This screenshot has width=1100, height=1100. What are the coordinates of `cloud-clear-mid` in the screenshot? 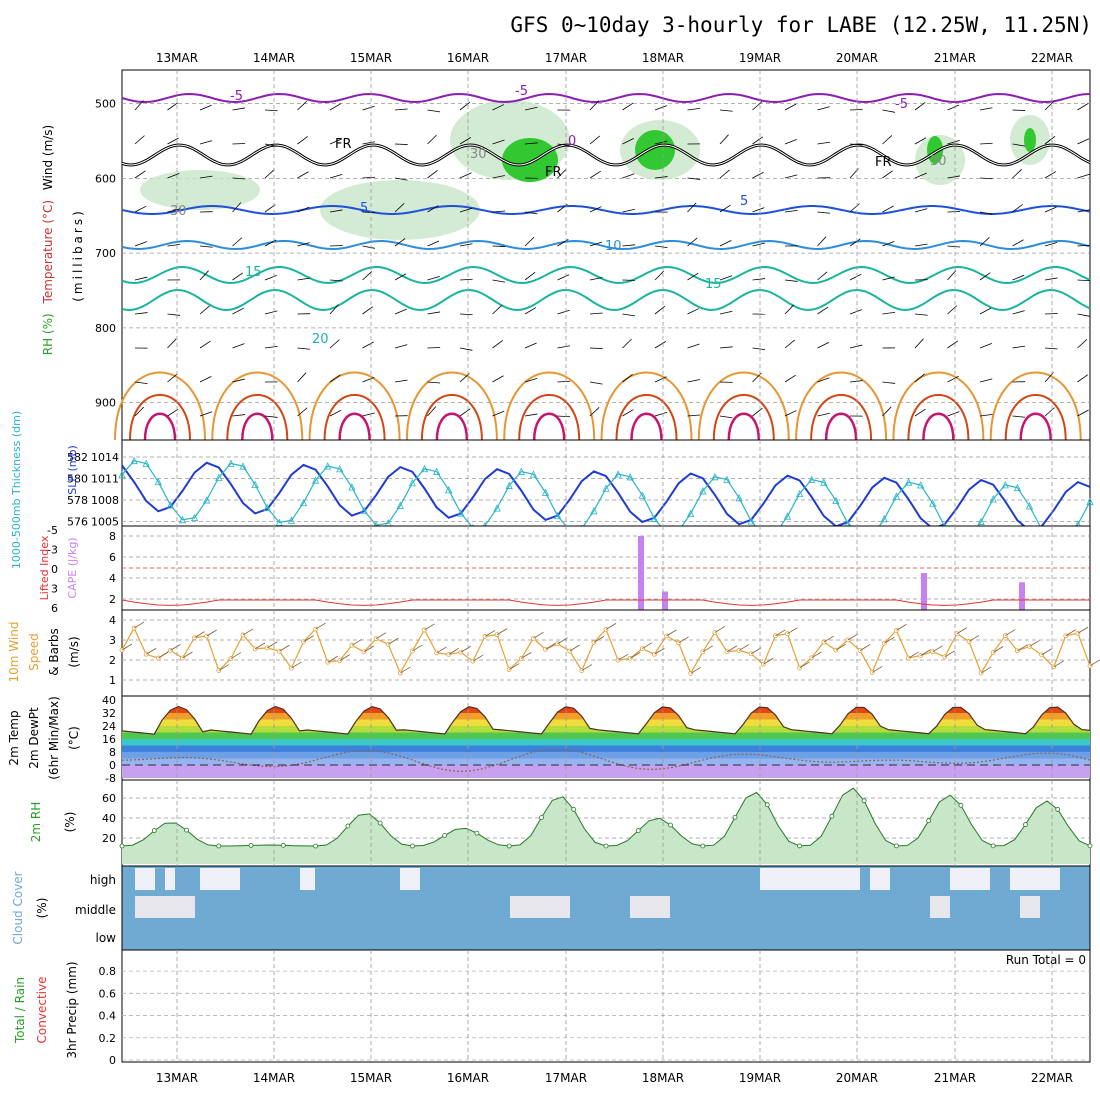 It's located at (540, 907).